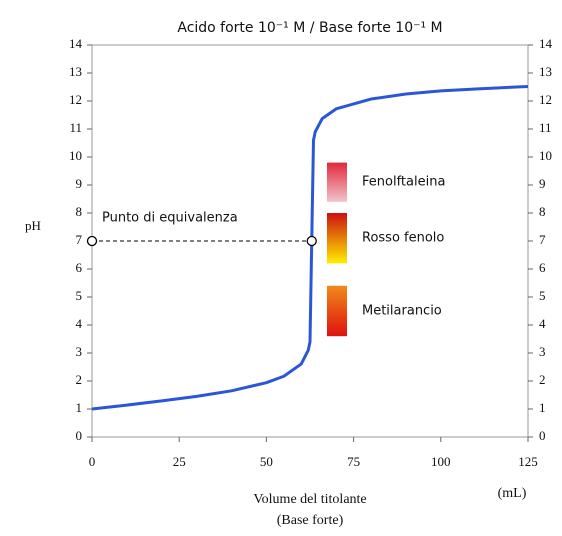 This screenshot has height=536, width=562. I want to click on y2-tick-label: 1, so click(542, 407).